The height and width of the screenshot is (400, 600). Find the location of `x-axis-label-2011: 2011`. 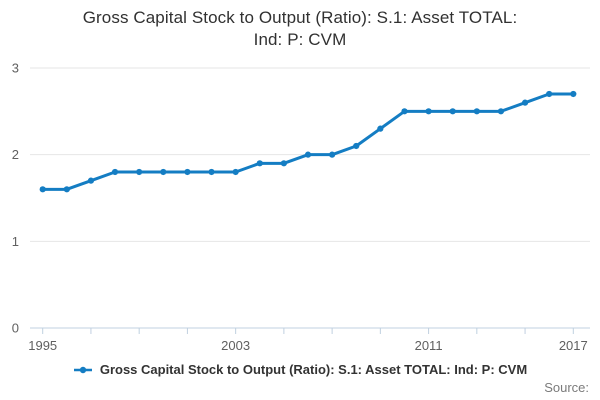

x-axis-label-2011: 2011 is located at coordinates (429, 345).